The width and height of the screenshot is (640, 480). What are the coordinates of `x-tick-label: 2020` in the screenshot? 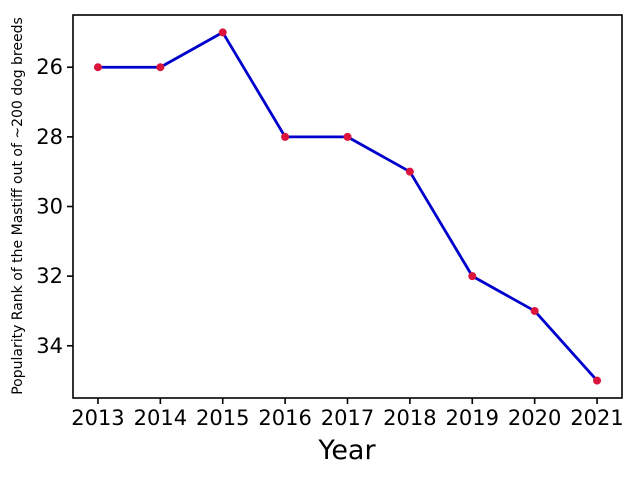 It's located at (534, 418).